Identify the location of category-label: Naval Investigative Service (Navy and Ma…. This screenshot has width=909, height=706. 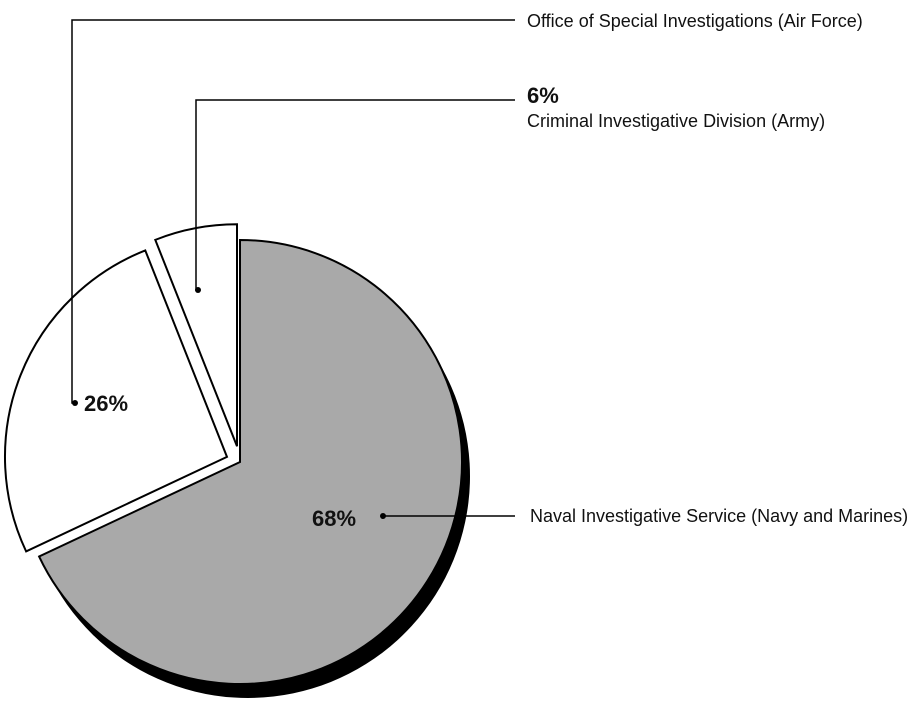
(719, 516).